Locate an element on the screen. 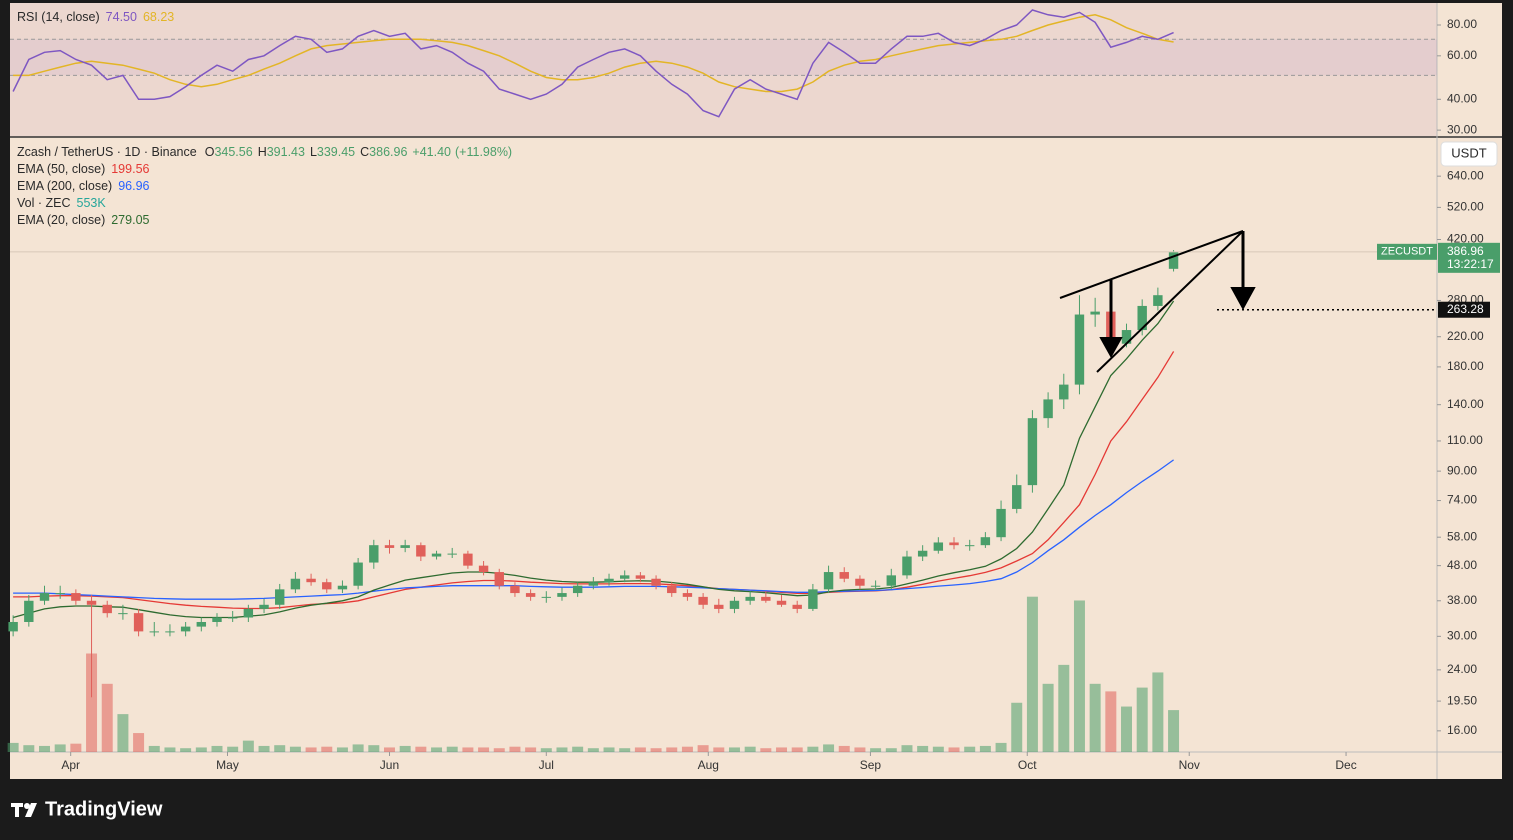 The width and height of the screenshot is (1513, 840). legend-part: 391.43 is located at coordinates (286, 152).